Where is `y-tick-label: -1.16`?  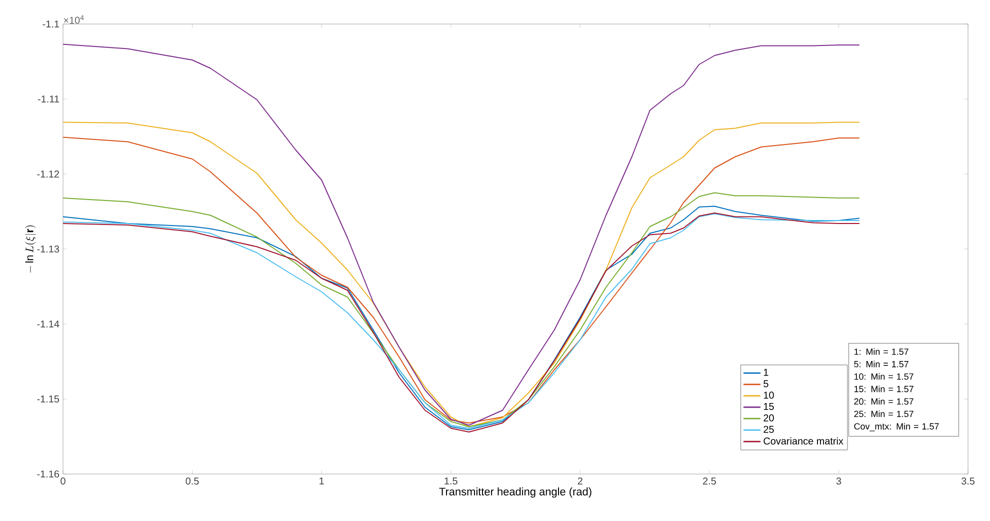
y-tick-label: -1.16 is located at coordinates (48, 474).